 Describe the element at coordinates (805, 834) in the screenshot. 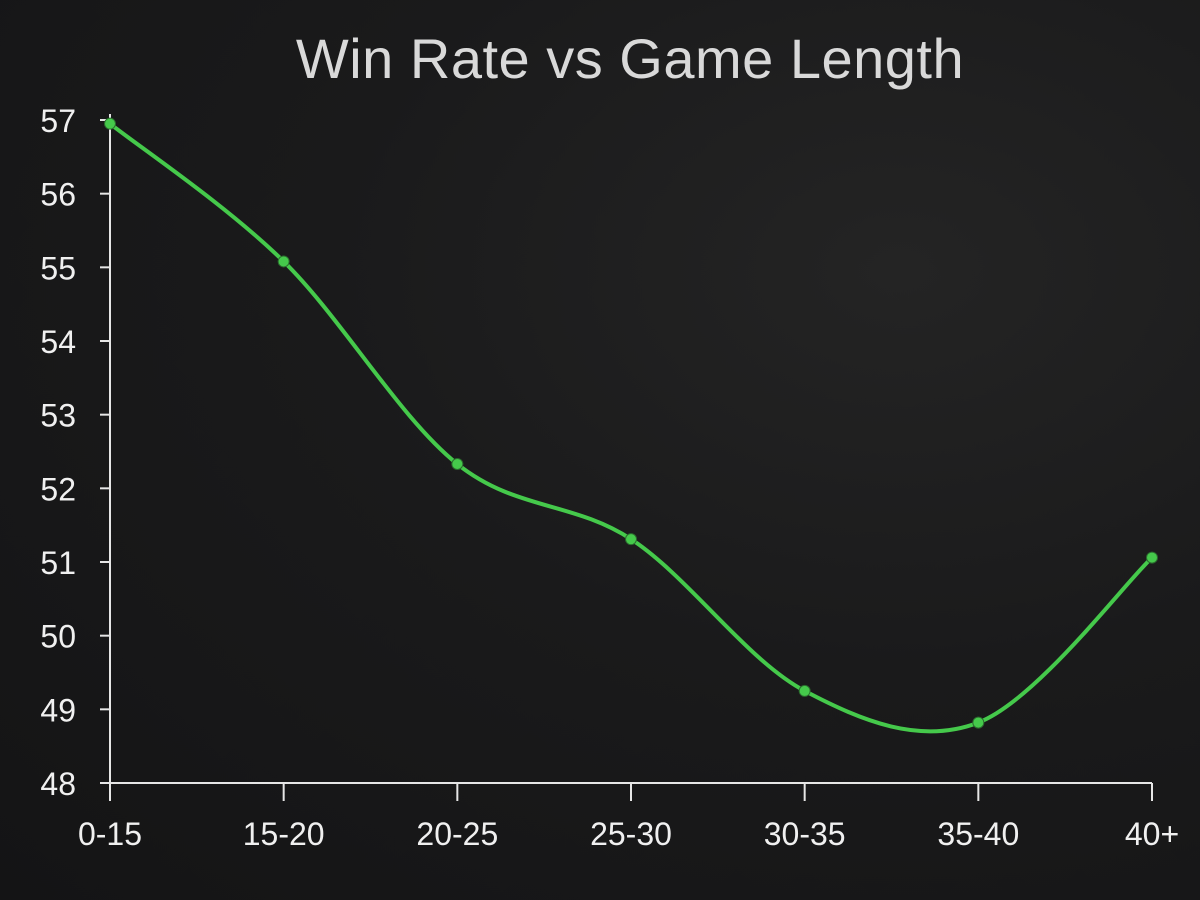

I see `x-tick-label: 30-35` at that location.